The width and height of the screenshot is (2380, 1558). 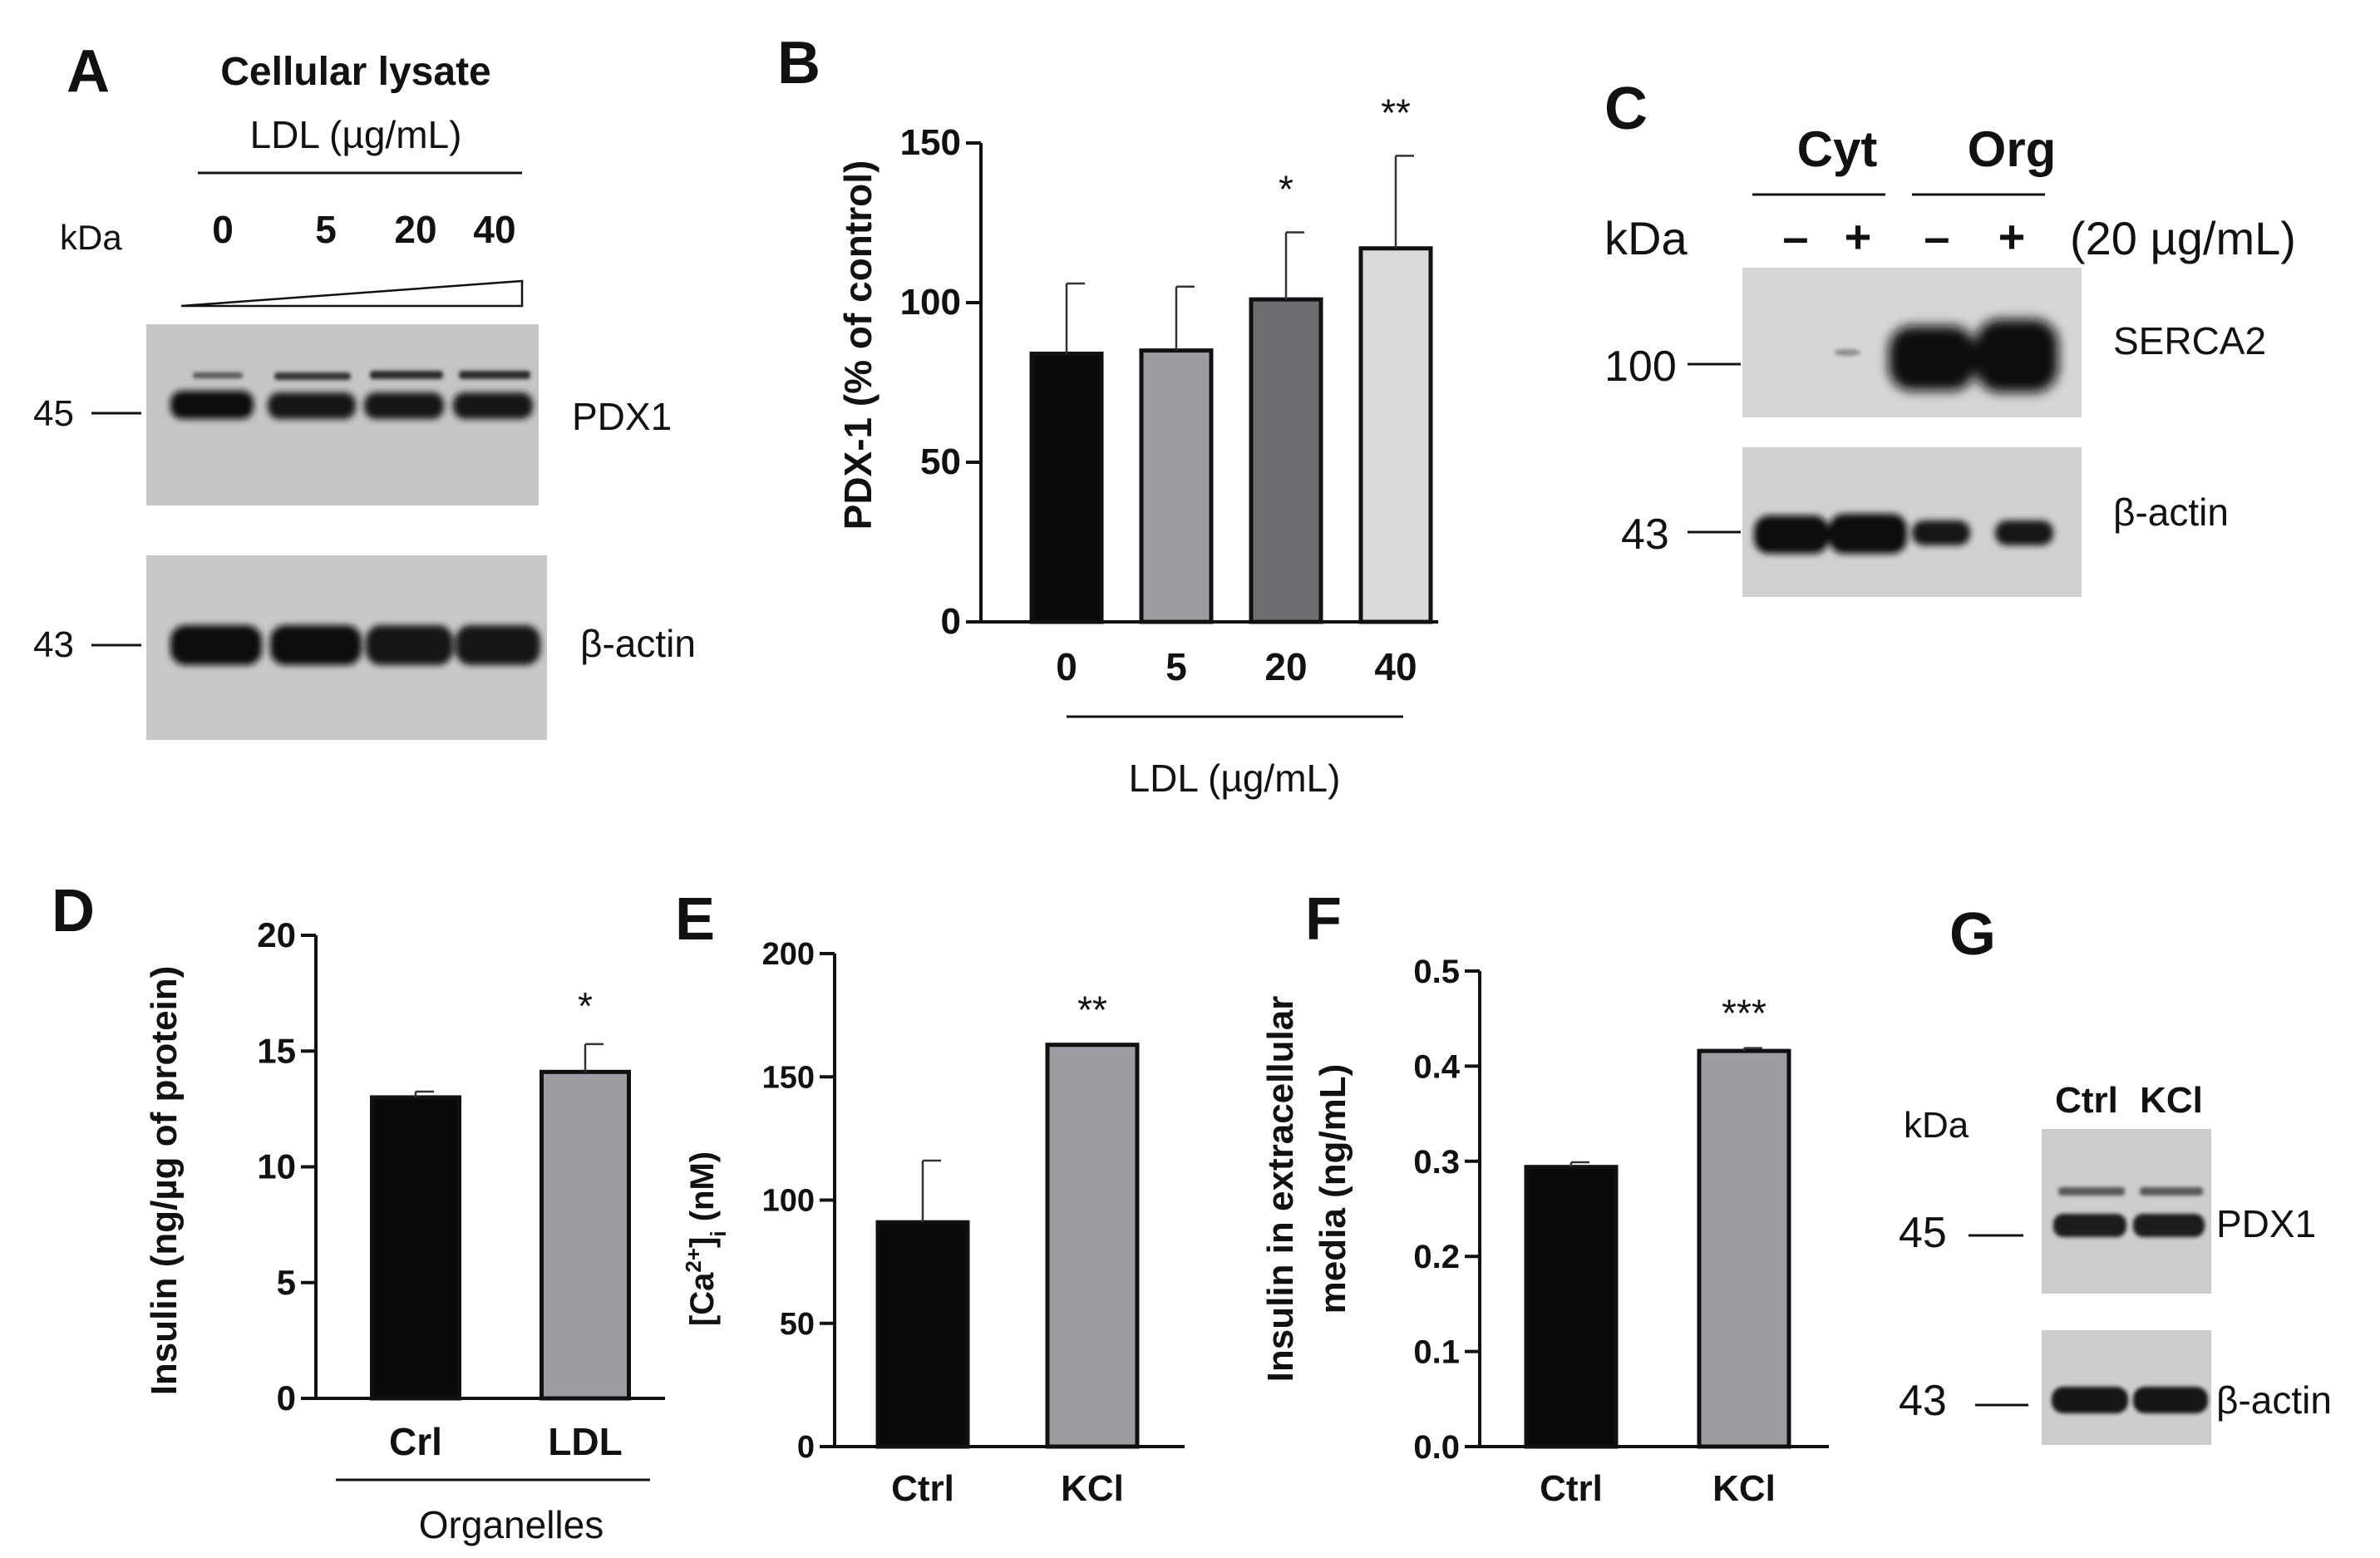 What do you see at coordinates (2012, 149) in the screenshot?
I see `blot-c-group-org: Org` at bounding box center [2012, 149].